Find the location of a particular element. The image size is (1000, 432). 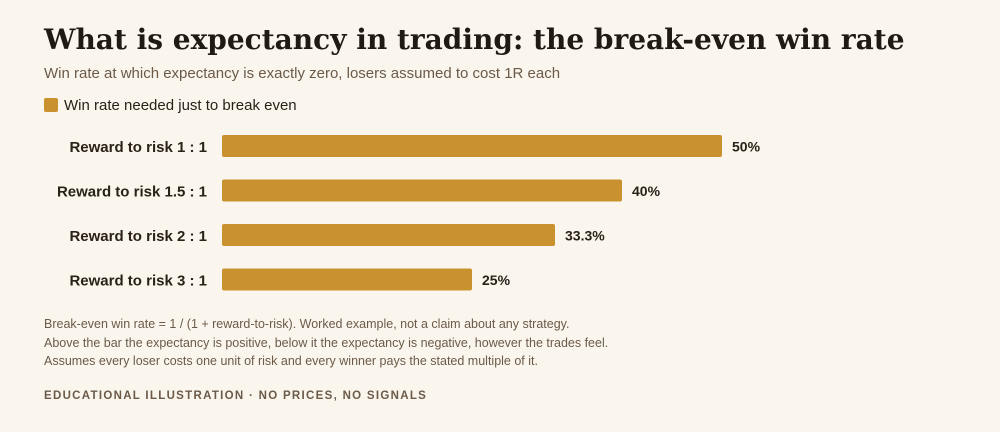

value-label: 25% is located at coordinates (496, 280).